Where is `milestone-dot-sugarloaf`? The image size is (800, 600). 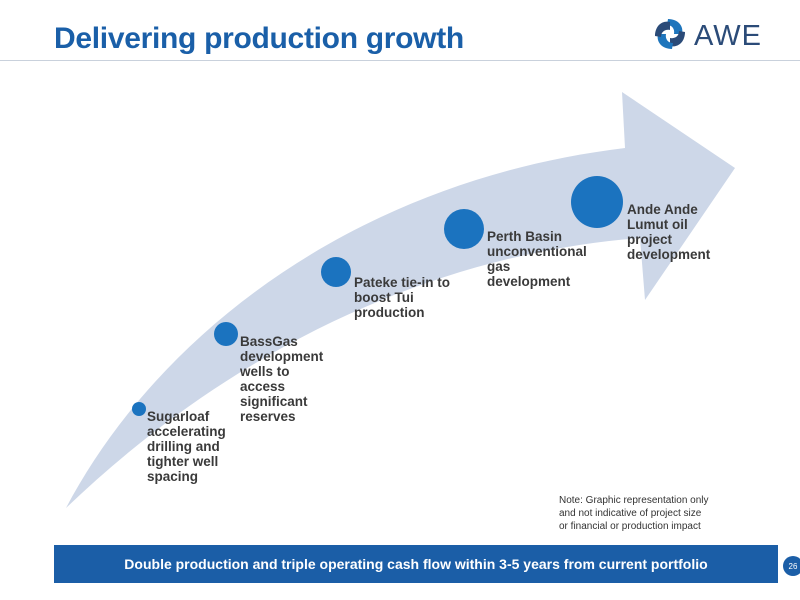 milestone-dot-sugarloaf is located at coordinates (139, 409).